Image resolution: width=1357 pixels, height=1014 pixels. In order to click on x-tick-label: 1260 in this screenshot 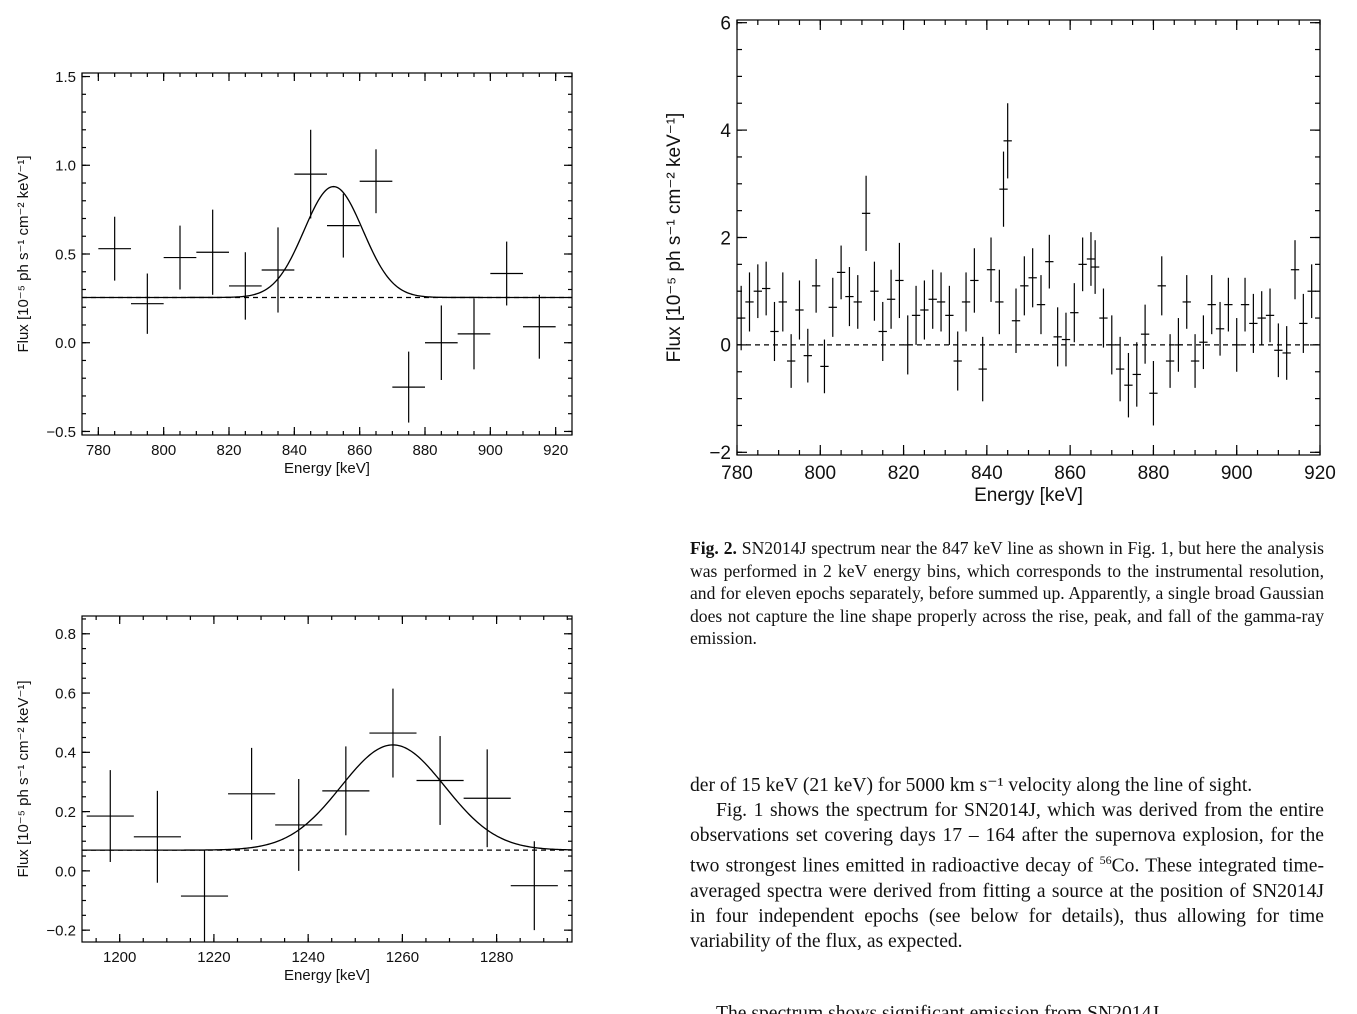, I will do `click(402, 957)`.